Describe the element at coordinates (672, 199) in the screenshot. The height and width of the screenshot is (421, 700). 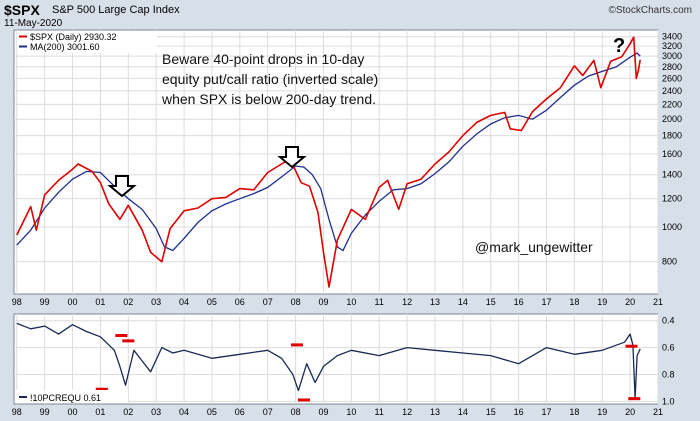
I see `y-tick-label: 1200` at that location.